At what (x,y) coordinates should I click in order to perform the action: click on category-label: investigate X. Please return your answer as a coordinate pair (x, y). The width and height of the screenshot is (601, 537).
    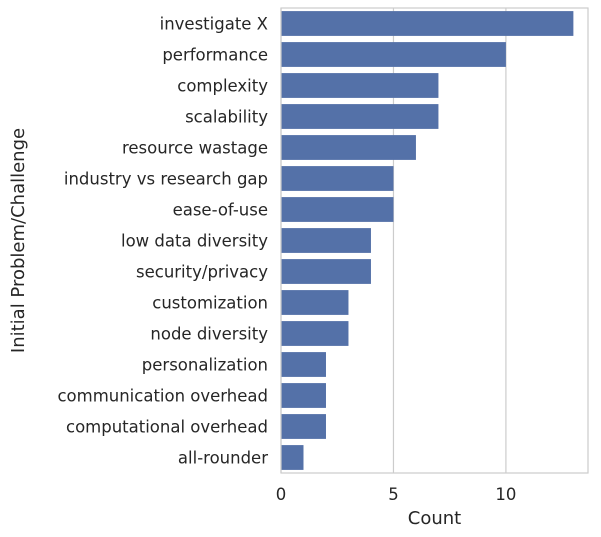
    Looking at the image, I should click on (214, 24).